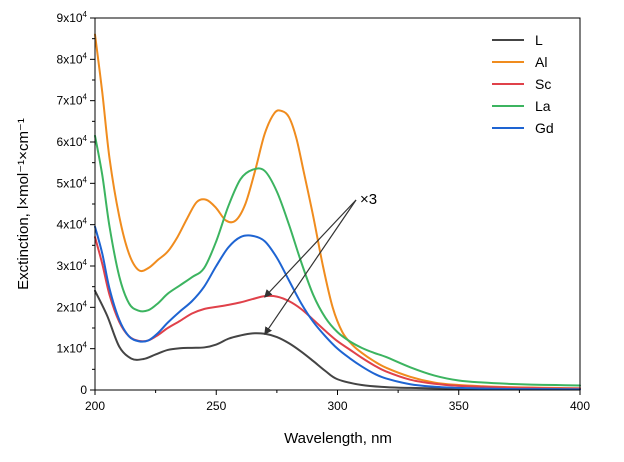 This screenshot has width=624, height=462. I want to click on y-tick-label: 3x10⁴, so click(72, 265).